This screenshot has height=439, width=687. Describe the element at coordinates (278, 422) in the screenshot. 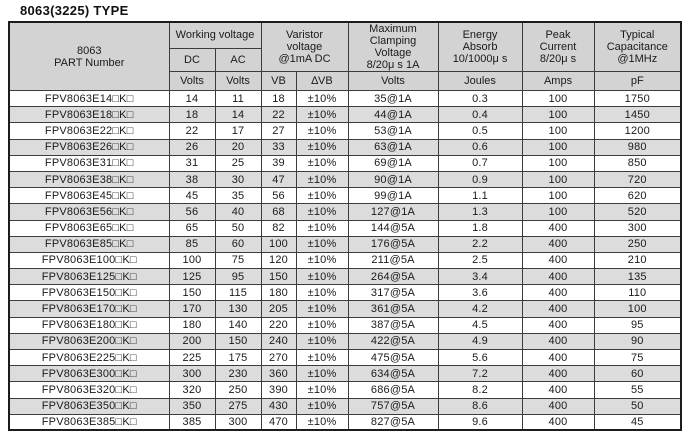

I see `vb-cell: 470` at that location.